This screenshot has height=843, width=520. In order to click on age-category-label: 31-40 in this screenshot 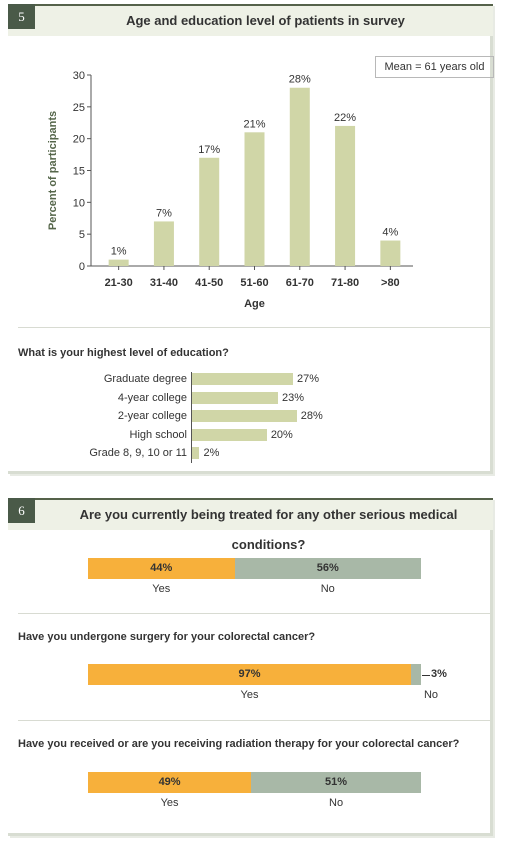, I will do `click(164, 283)`.